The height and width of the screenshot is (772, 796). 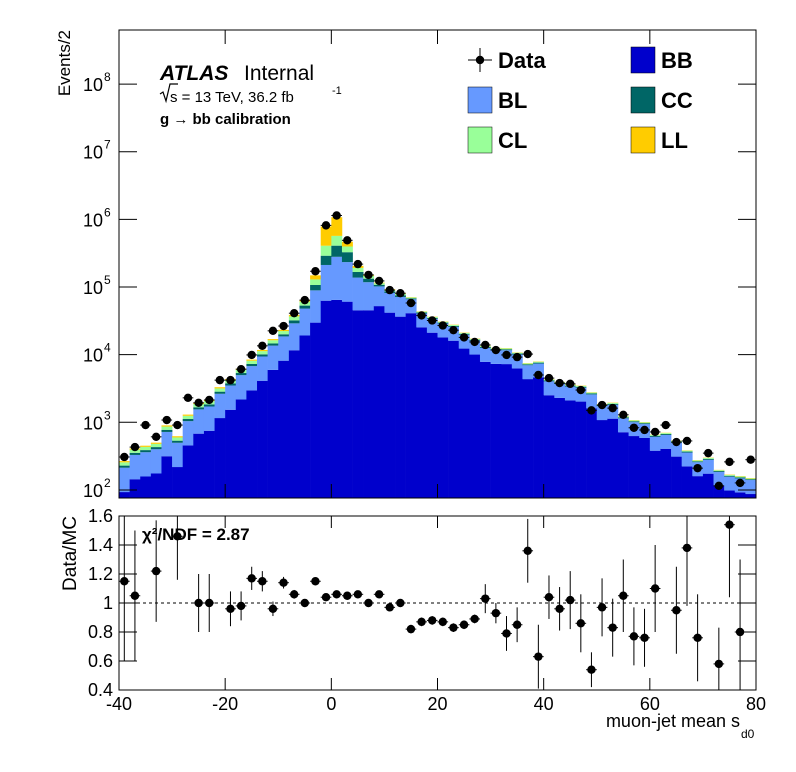 What do you see at coordinates (232, 97) in the screenshot?
I see `energy: s = 13 TeV, 36.2 fb` at bounding box center [232, 97].